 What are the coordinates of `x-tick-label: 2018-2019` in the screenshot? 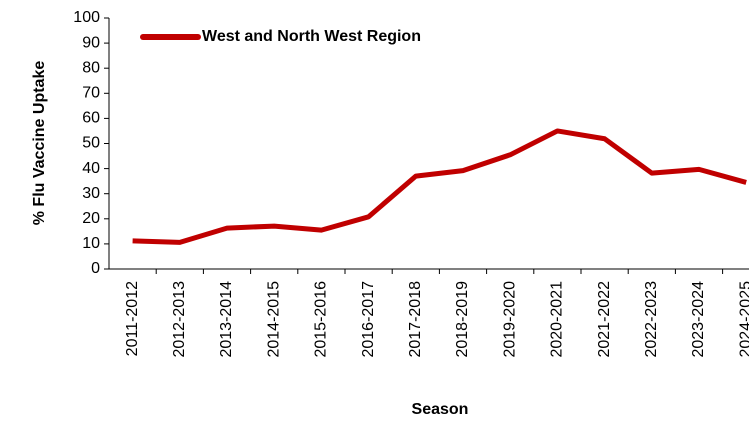 It's located at (462, 319).